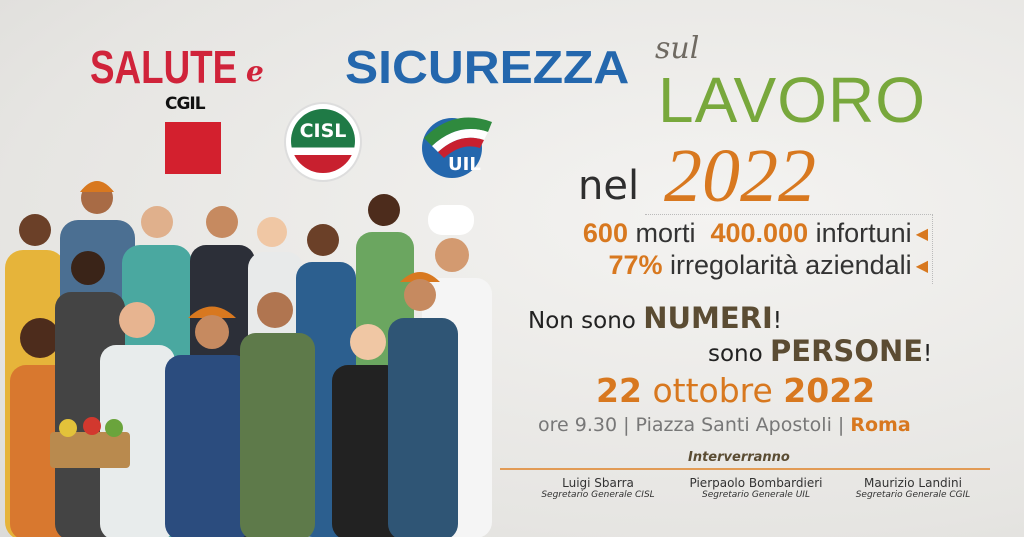 The width and height of the screenshot is (1024, 537). I want to click on slogan-text: Non sono, so click(582, 321).